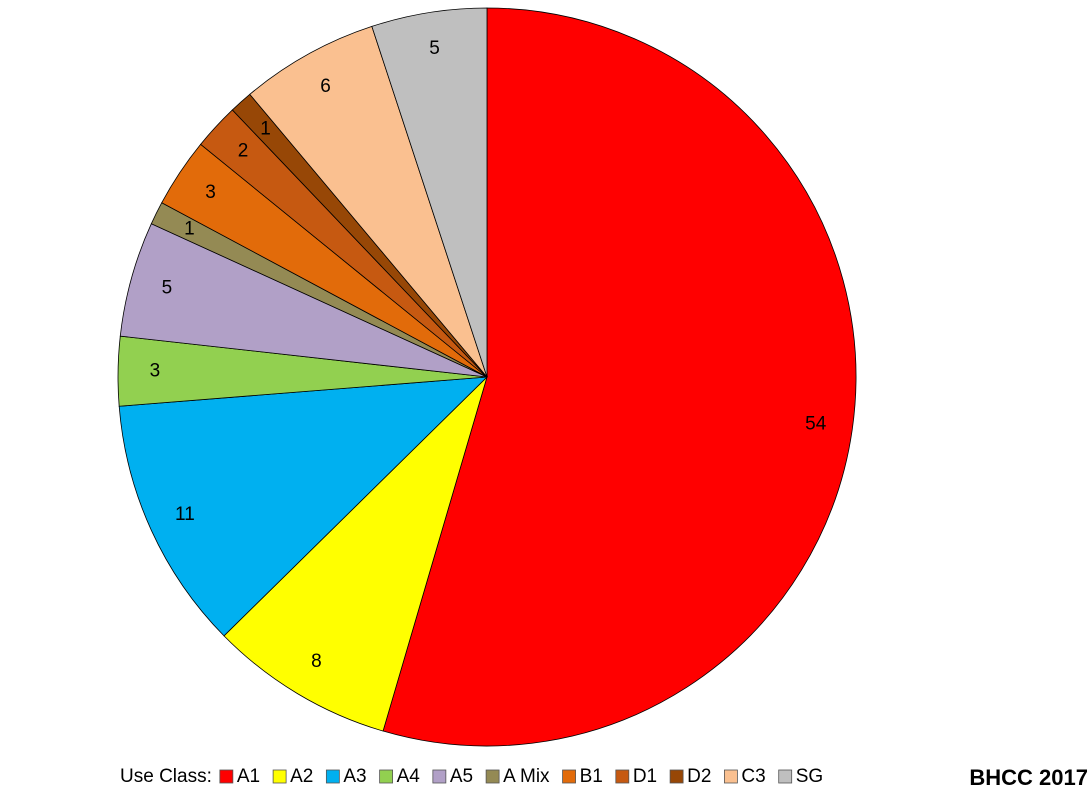 This screenshot has width=1092, height=794. I want to click on annotation: BHCC 2017, so click(1028, 777).